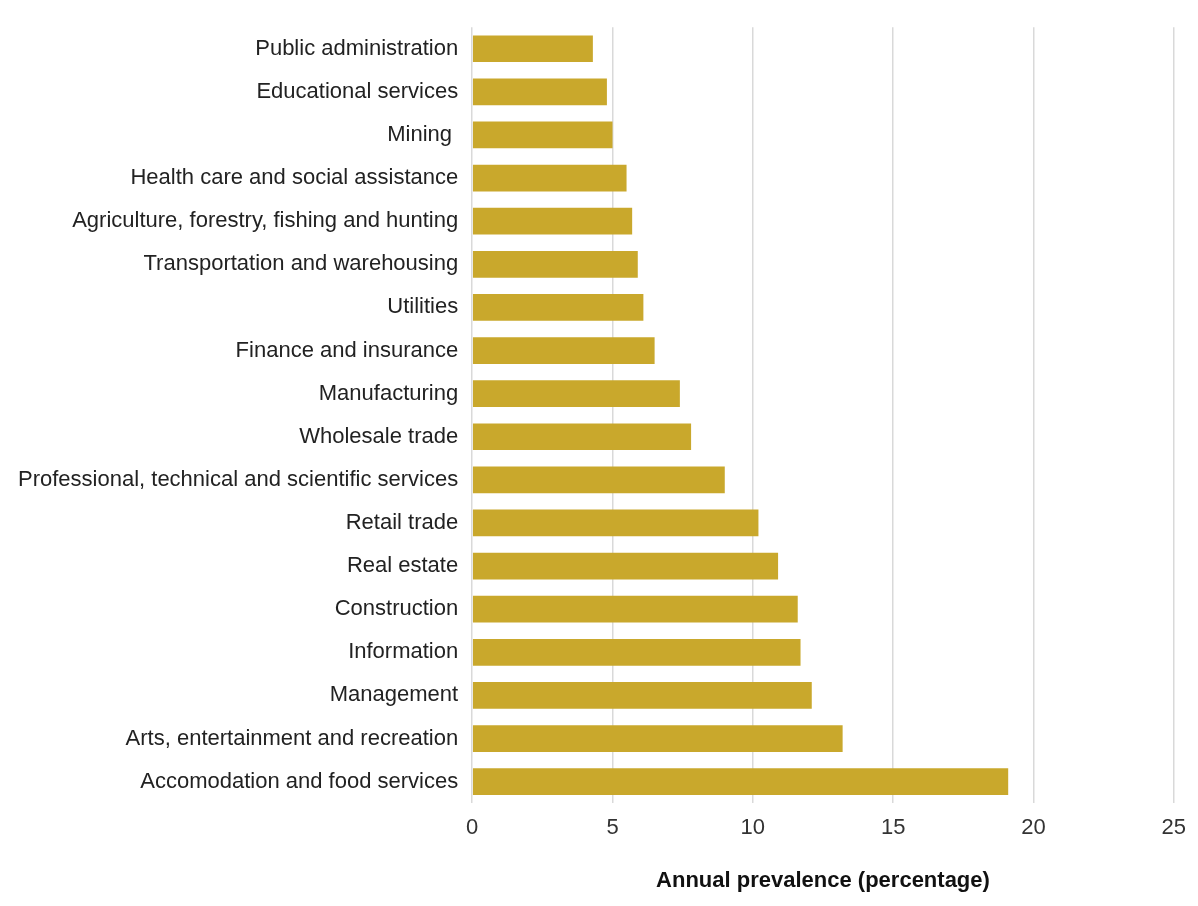 This screenshot has height=906, width=1198. What do you see at coordinates (301, 263) in the screenshot?
I see `y-tick-label: Transportation and warehousing` at bounding box center [301, 263].